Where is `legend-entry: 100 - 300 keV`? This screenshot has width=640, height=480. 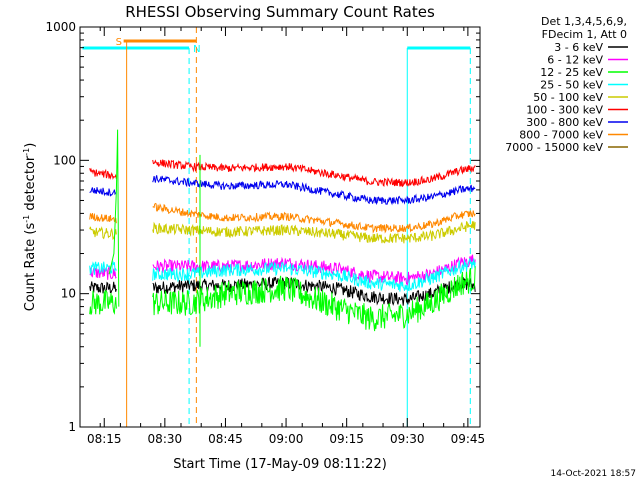
legend-entry: 100 - 300 keV is located at coordinates (564, 110).